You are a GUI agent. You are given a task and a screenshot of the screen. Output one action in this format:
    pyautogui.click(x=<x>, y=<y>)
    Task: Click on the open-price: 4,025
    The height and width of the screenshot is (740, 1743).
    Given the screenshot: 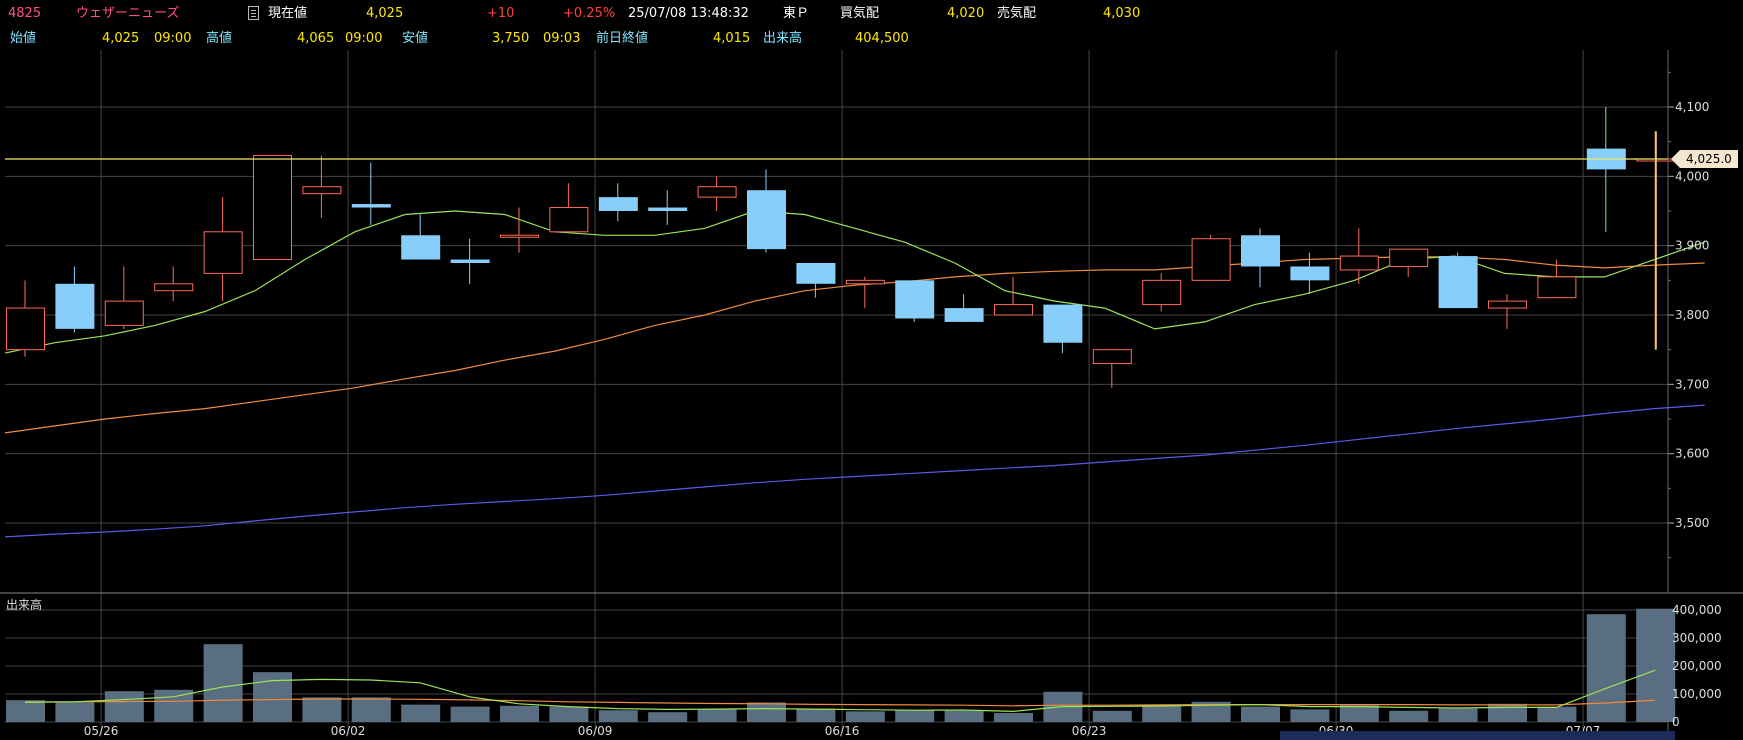 What is the action you would take?
    pyautogui.click(x=121, y=38)
    